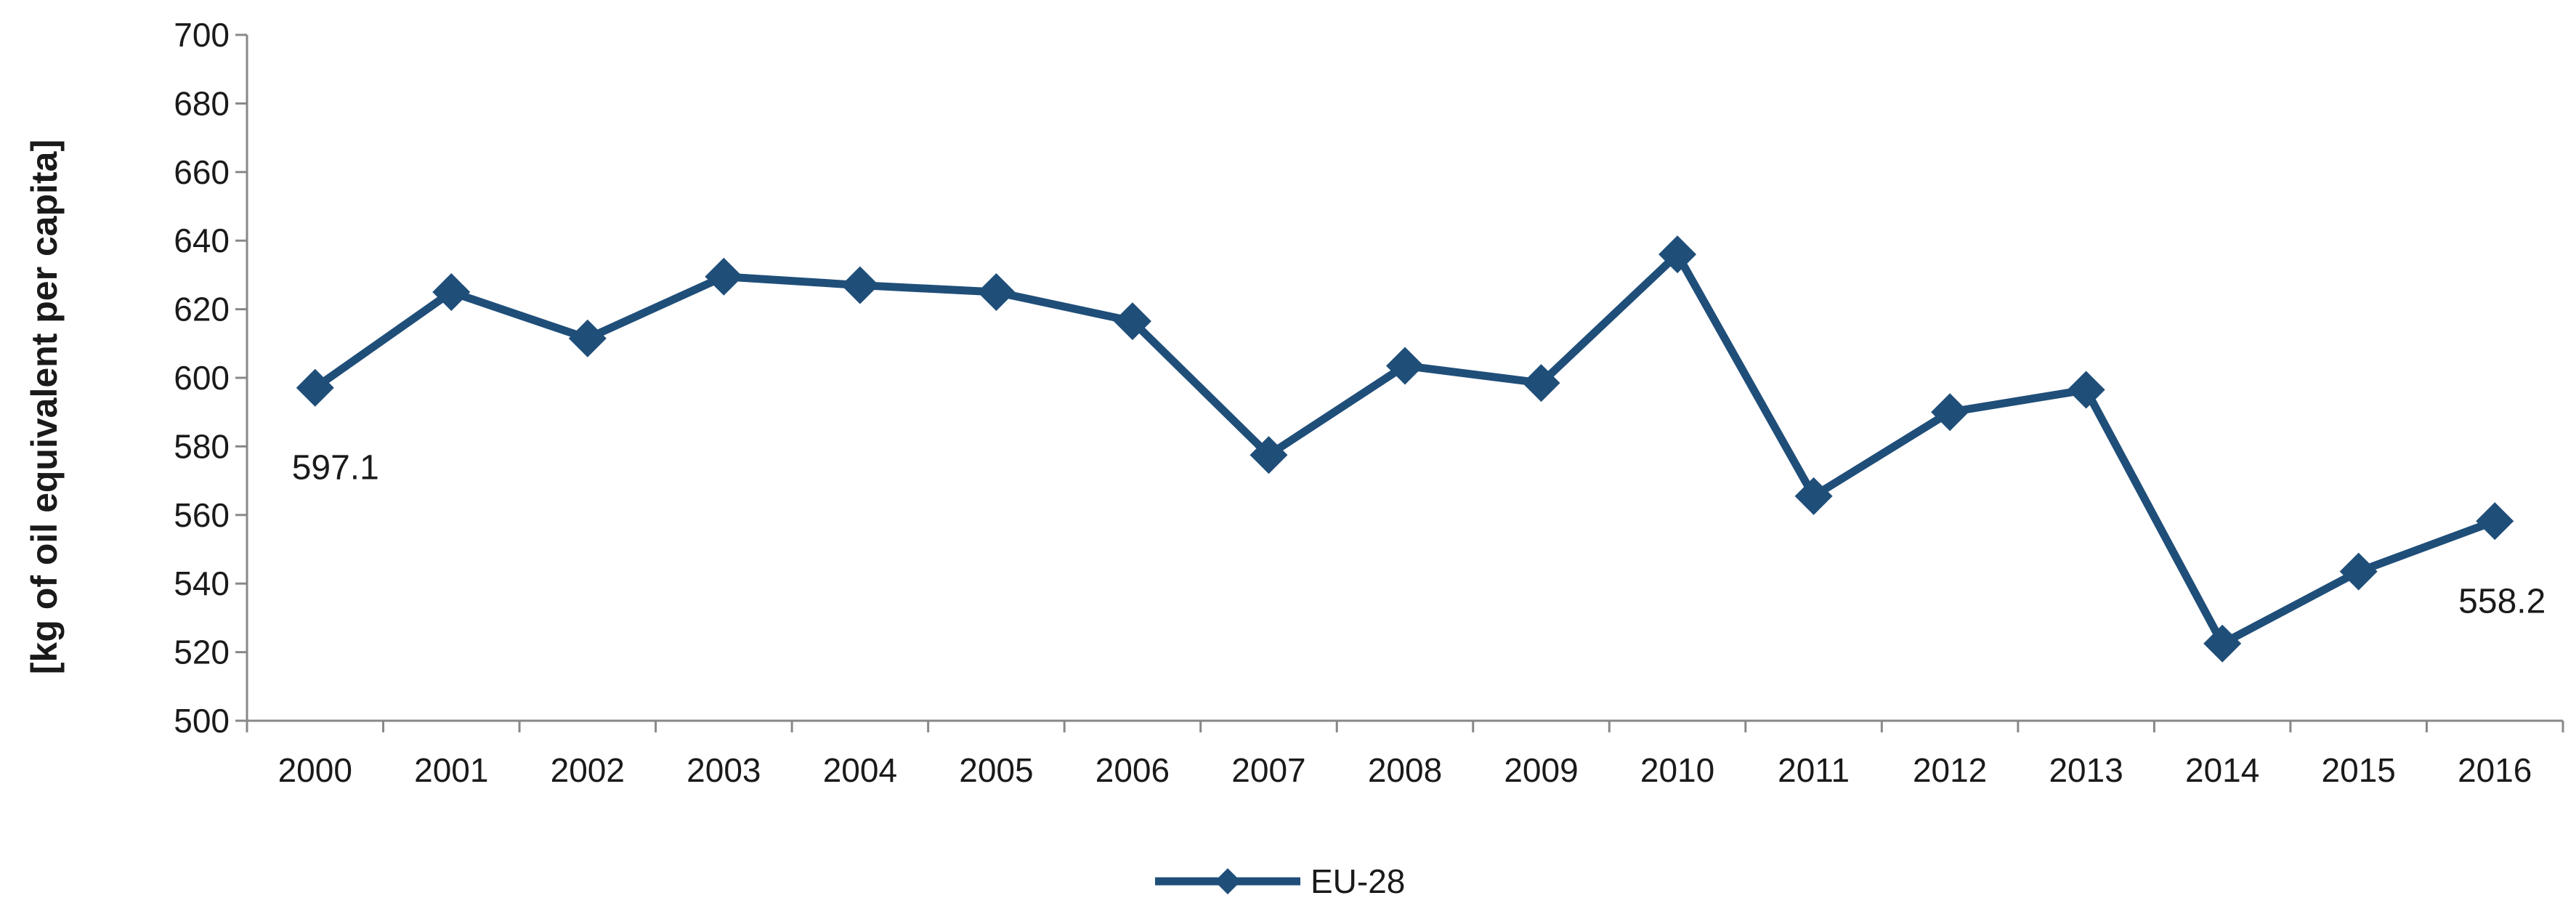  What do you see at coordinates (1405, 770) in the screenshot?
I see `x-tick-label: 2008` at bounding box center [1405, 770].